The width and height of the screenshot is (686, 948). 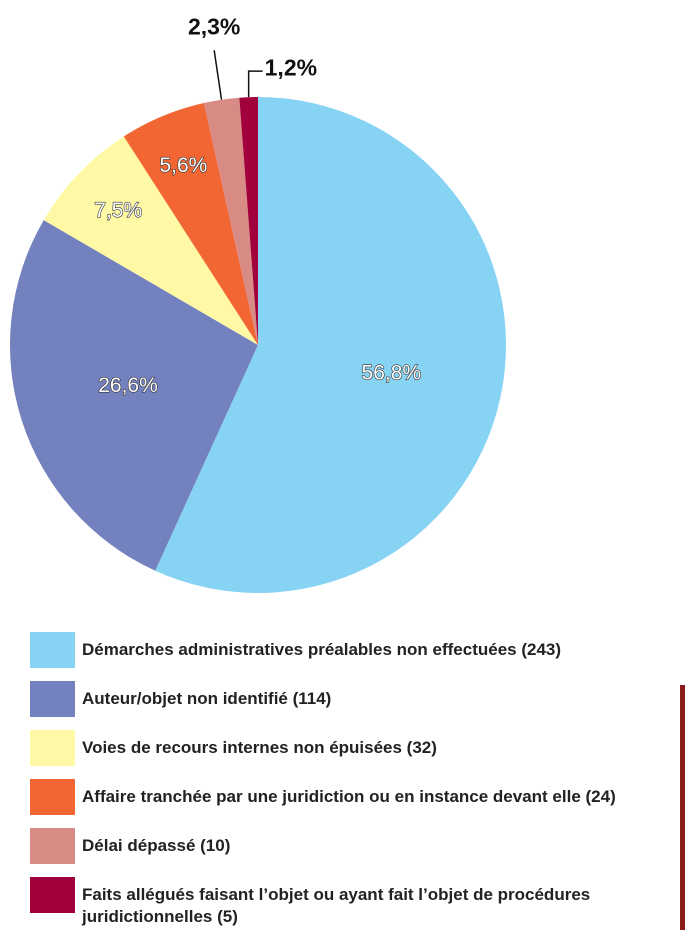 What do you see at coordinates (118, 210) in the screenshot?
I see `slice-label: 7,5%` at bounding box center [118, 210].